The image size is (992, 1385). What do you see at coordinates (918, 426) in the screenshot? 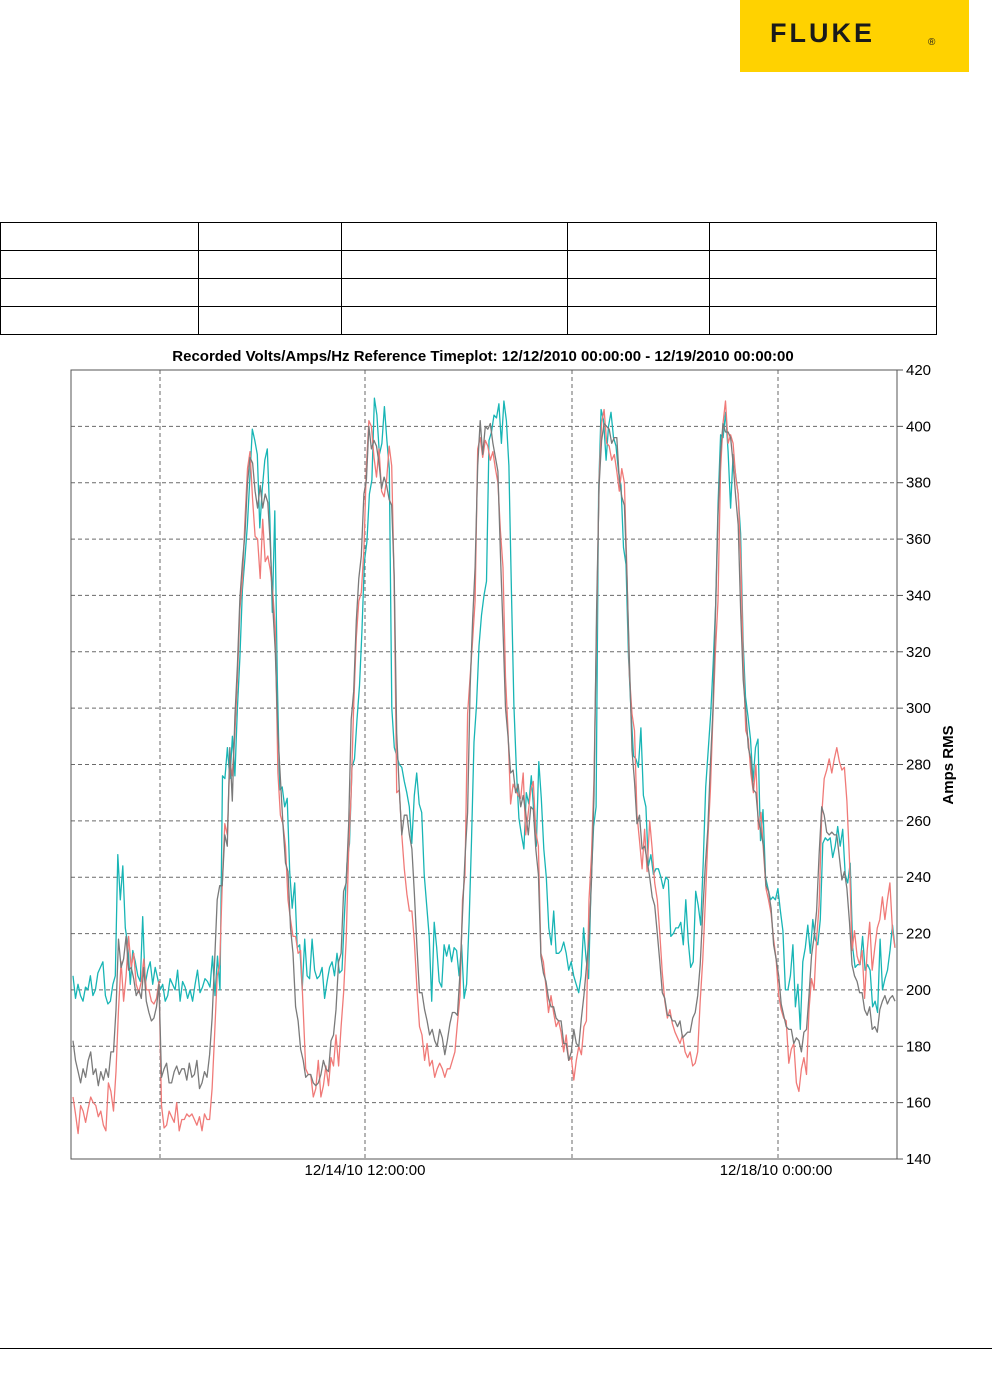
I see `y-tick-label: 400` at bounding box center [918, 426].